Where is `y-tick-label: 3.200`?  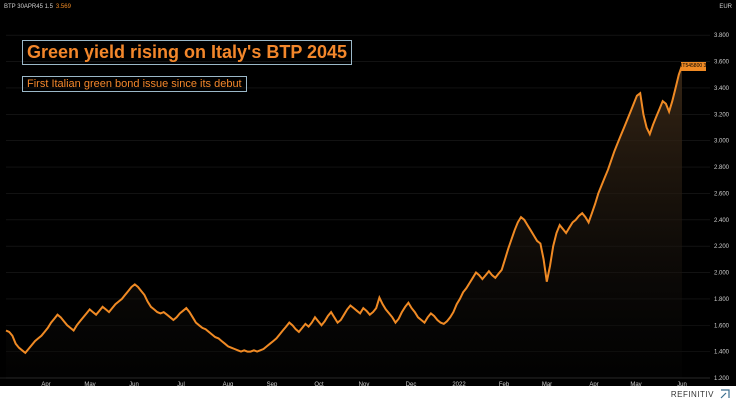 y-tick-label: 3.200 is located at coordinates (722, 115).